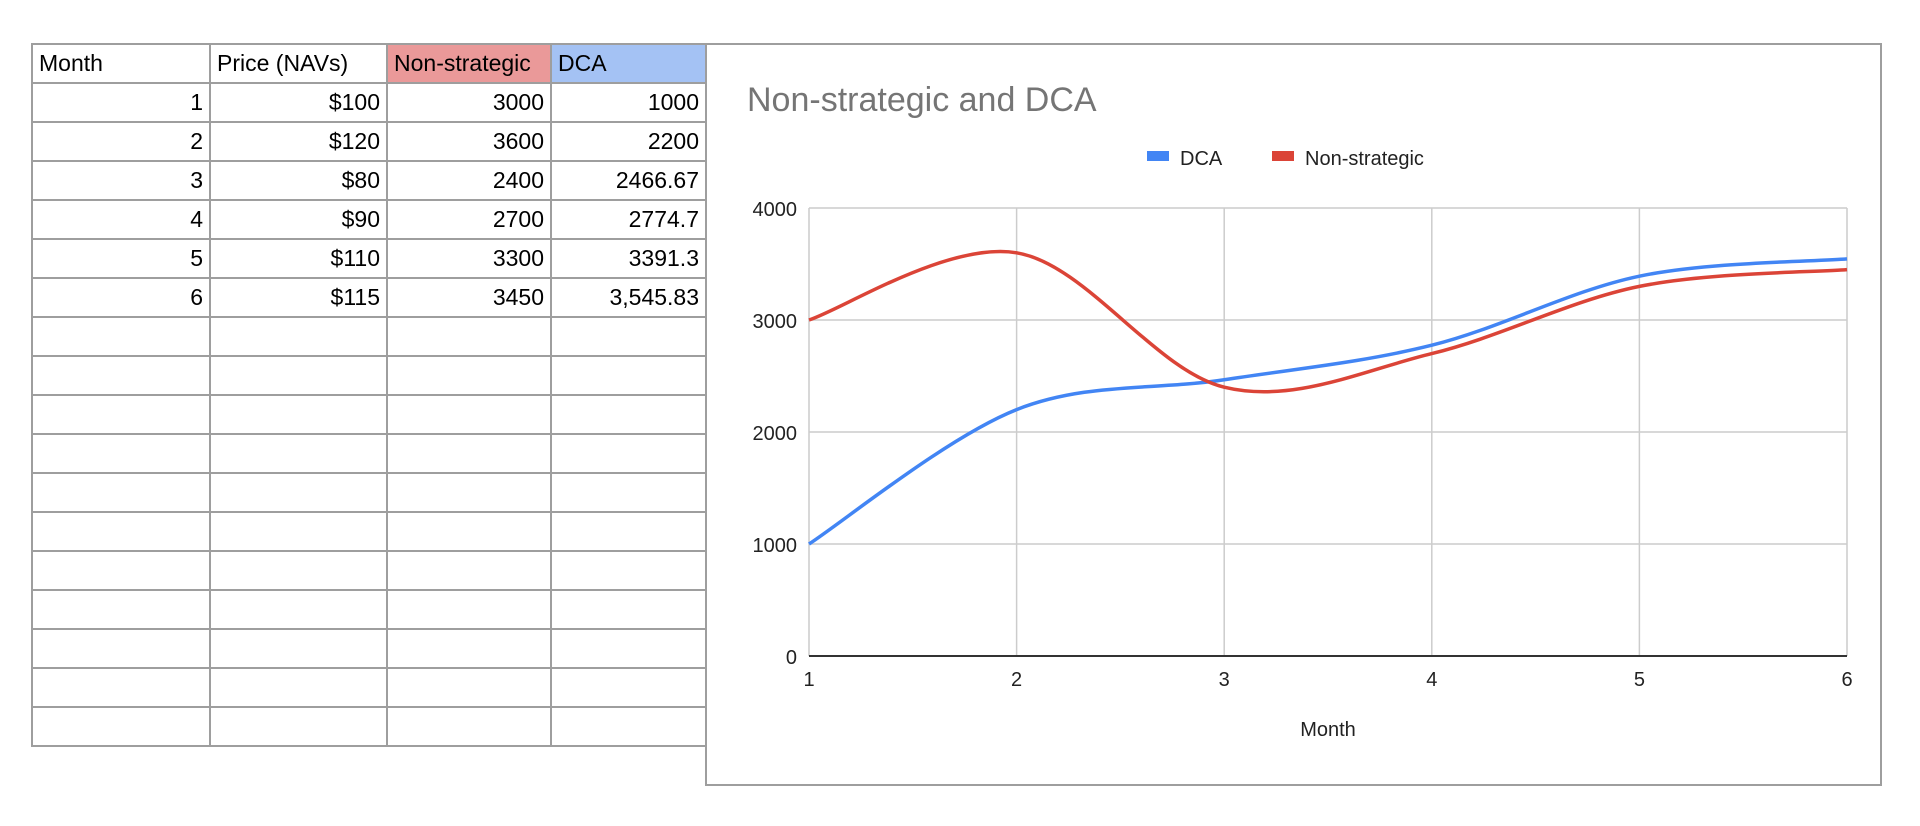  What do you see at coordinates (298, 219) in the screenshot?
I see `table-cell: $90` at bounding box center [298, 219].